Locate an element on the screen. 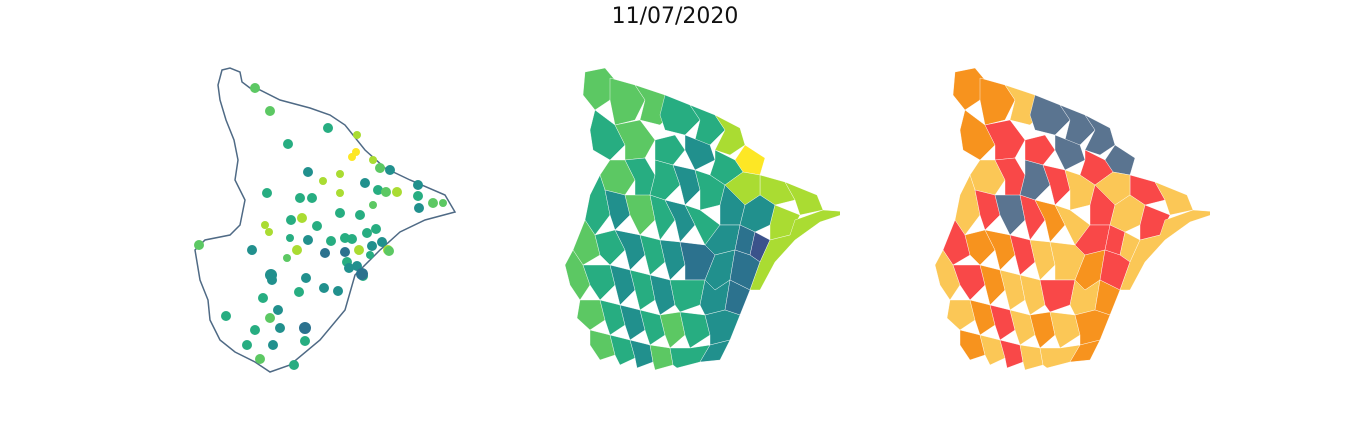  state-outline is located at coordinates (325, 220).